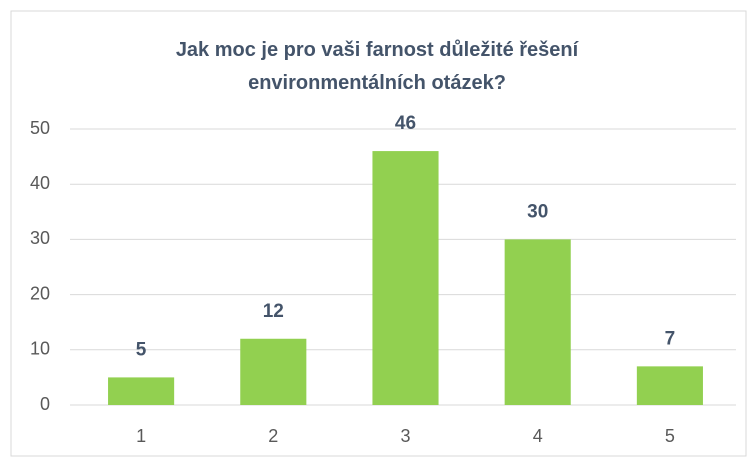 This screenshot has height=458, width=754. I want to click on x-tick-label: 3, so click(405, 436).